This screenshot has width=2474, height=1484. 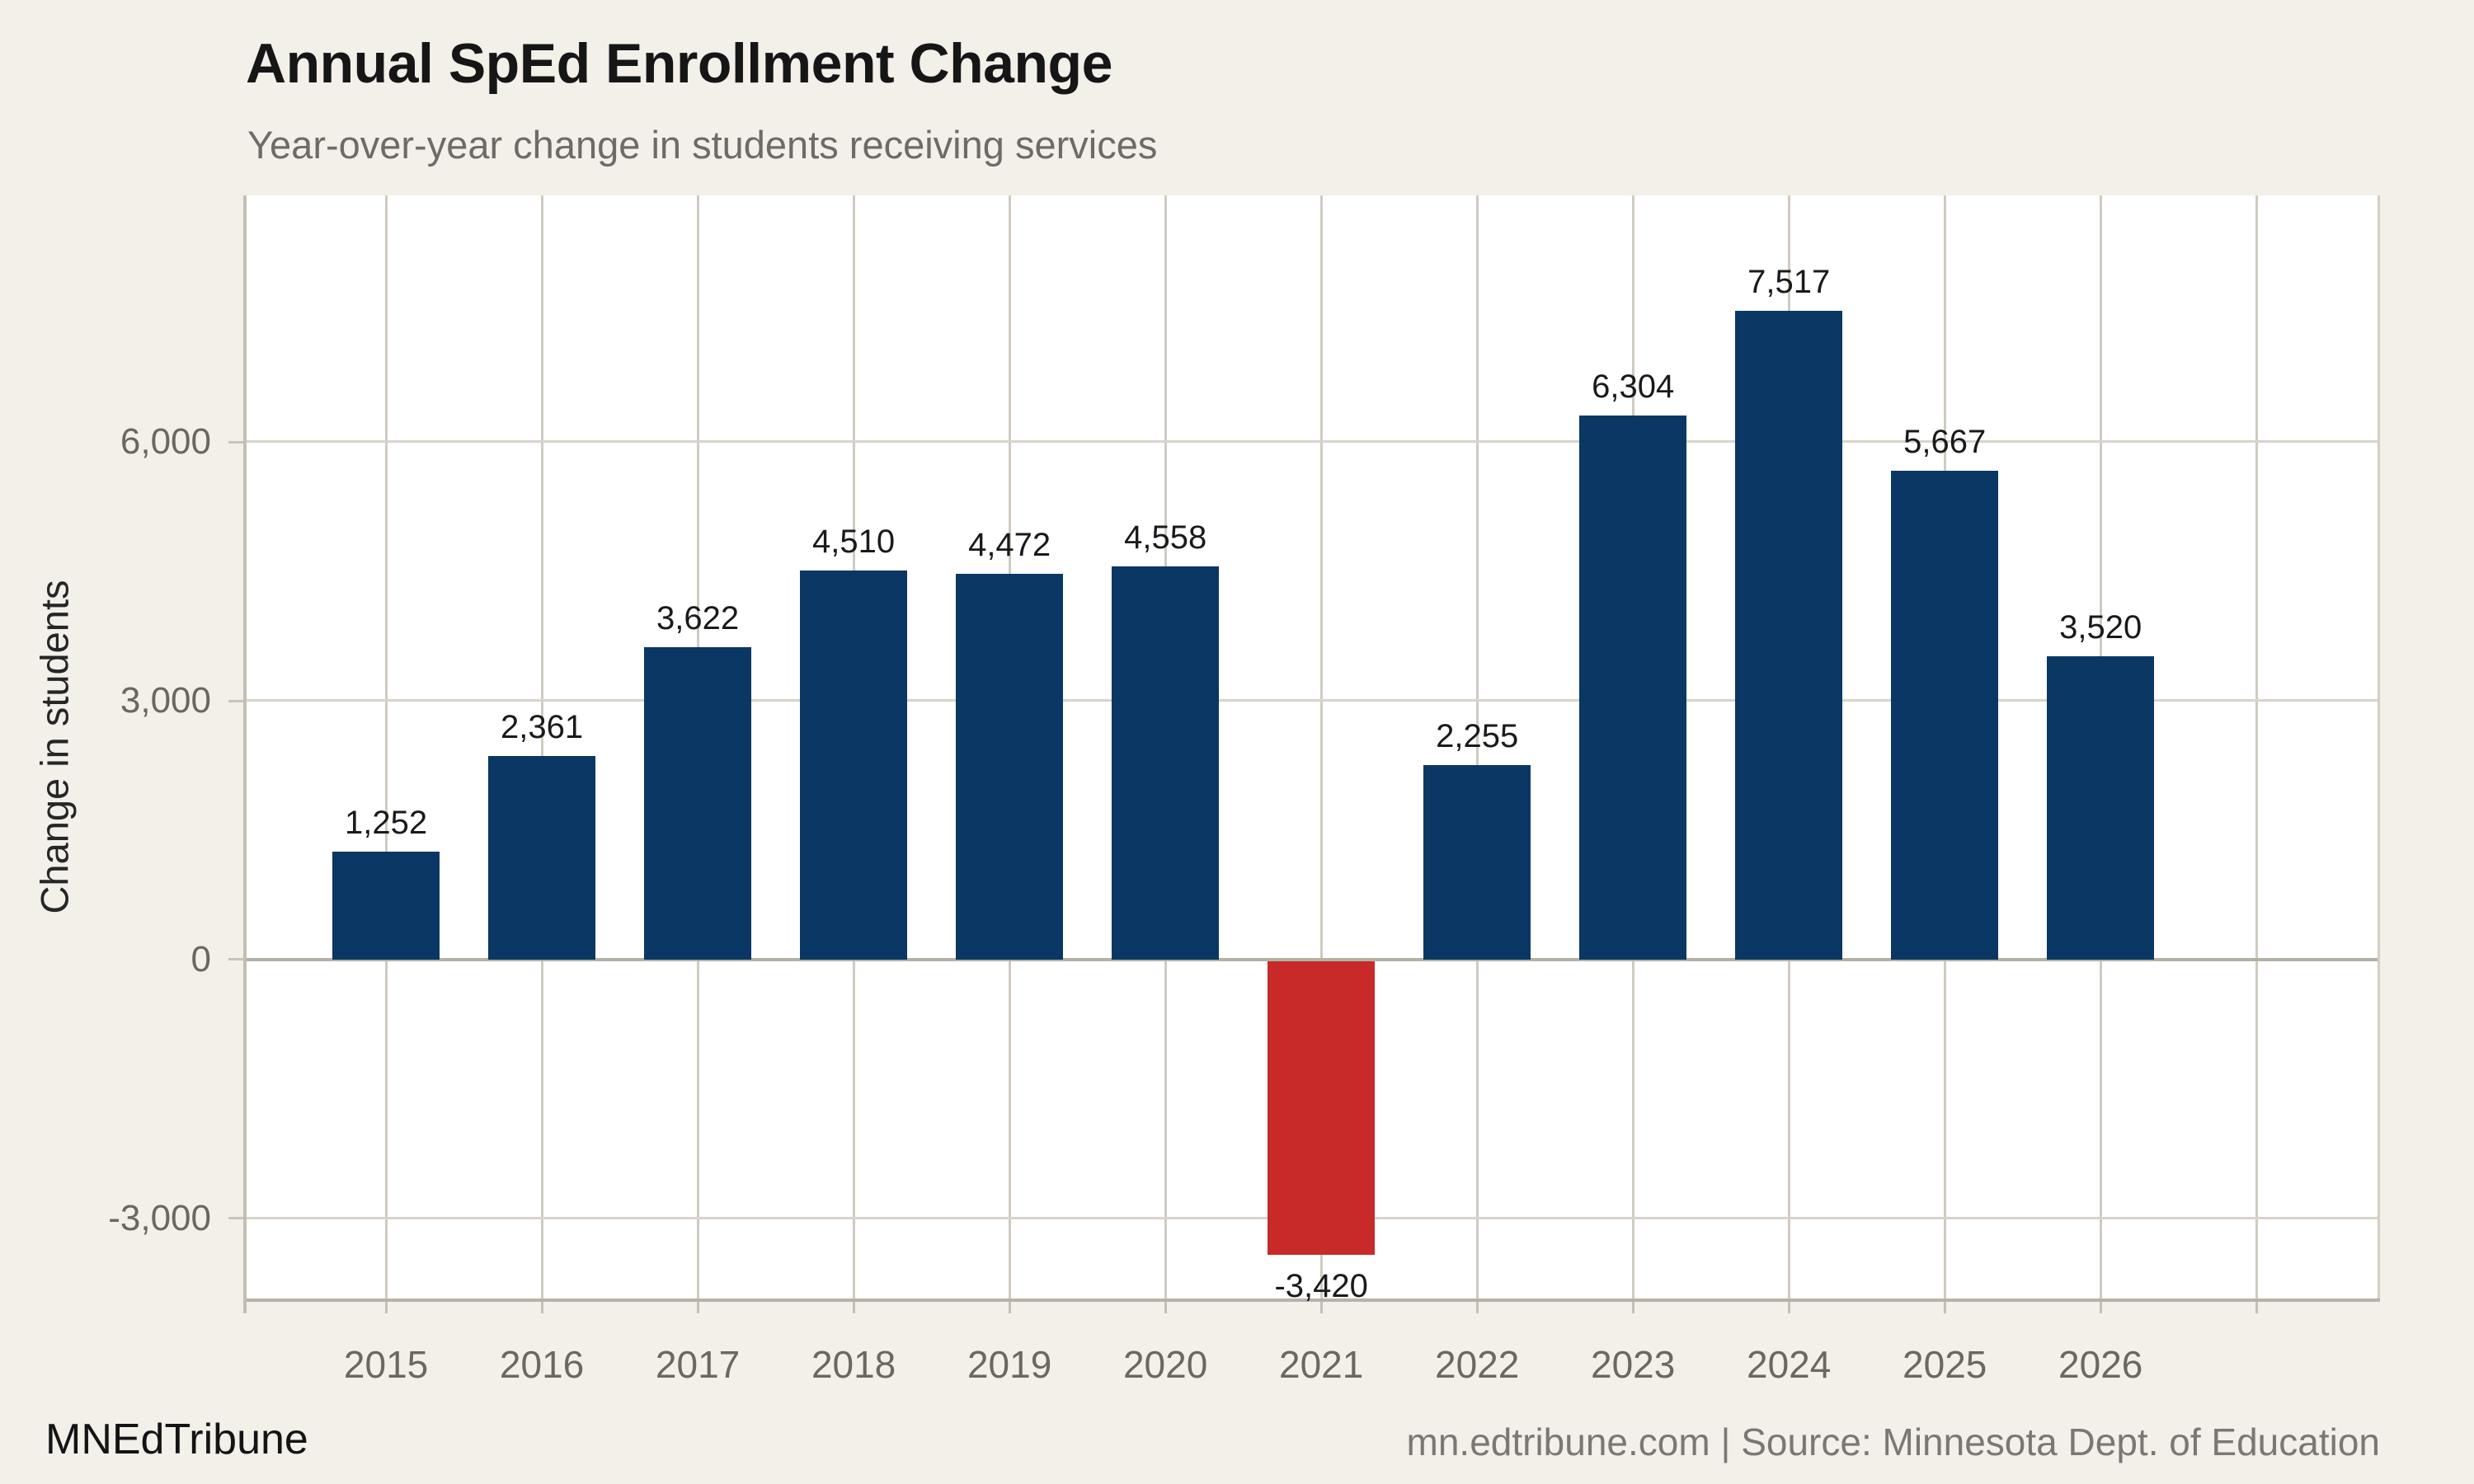 What do you see at coordinates (1321, 1285) in the screenshot?
I see `bar-value-label: -3,420` at bounding box center [1321, 1285].